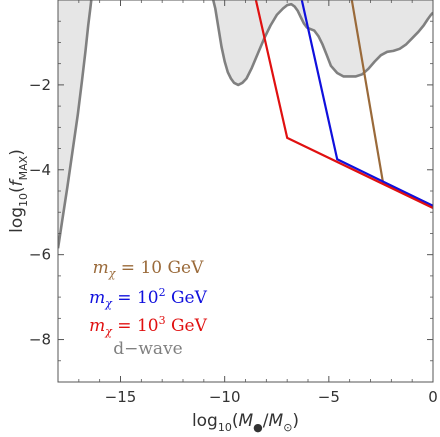 The width and height of the screenshot is (440, 437). What do you see at coordinates (17, 181) in the screenshot?
I see `y-axis-title-part: f` at bounding box center [17, 181].